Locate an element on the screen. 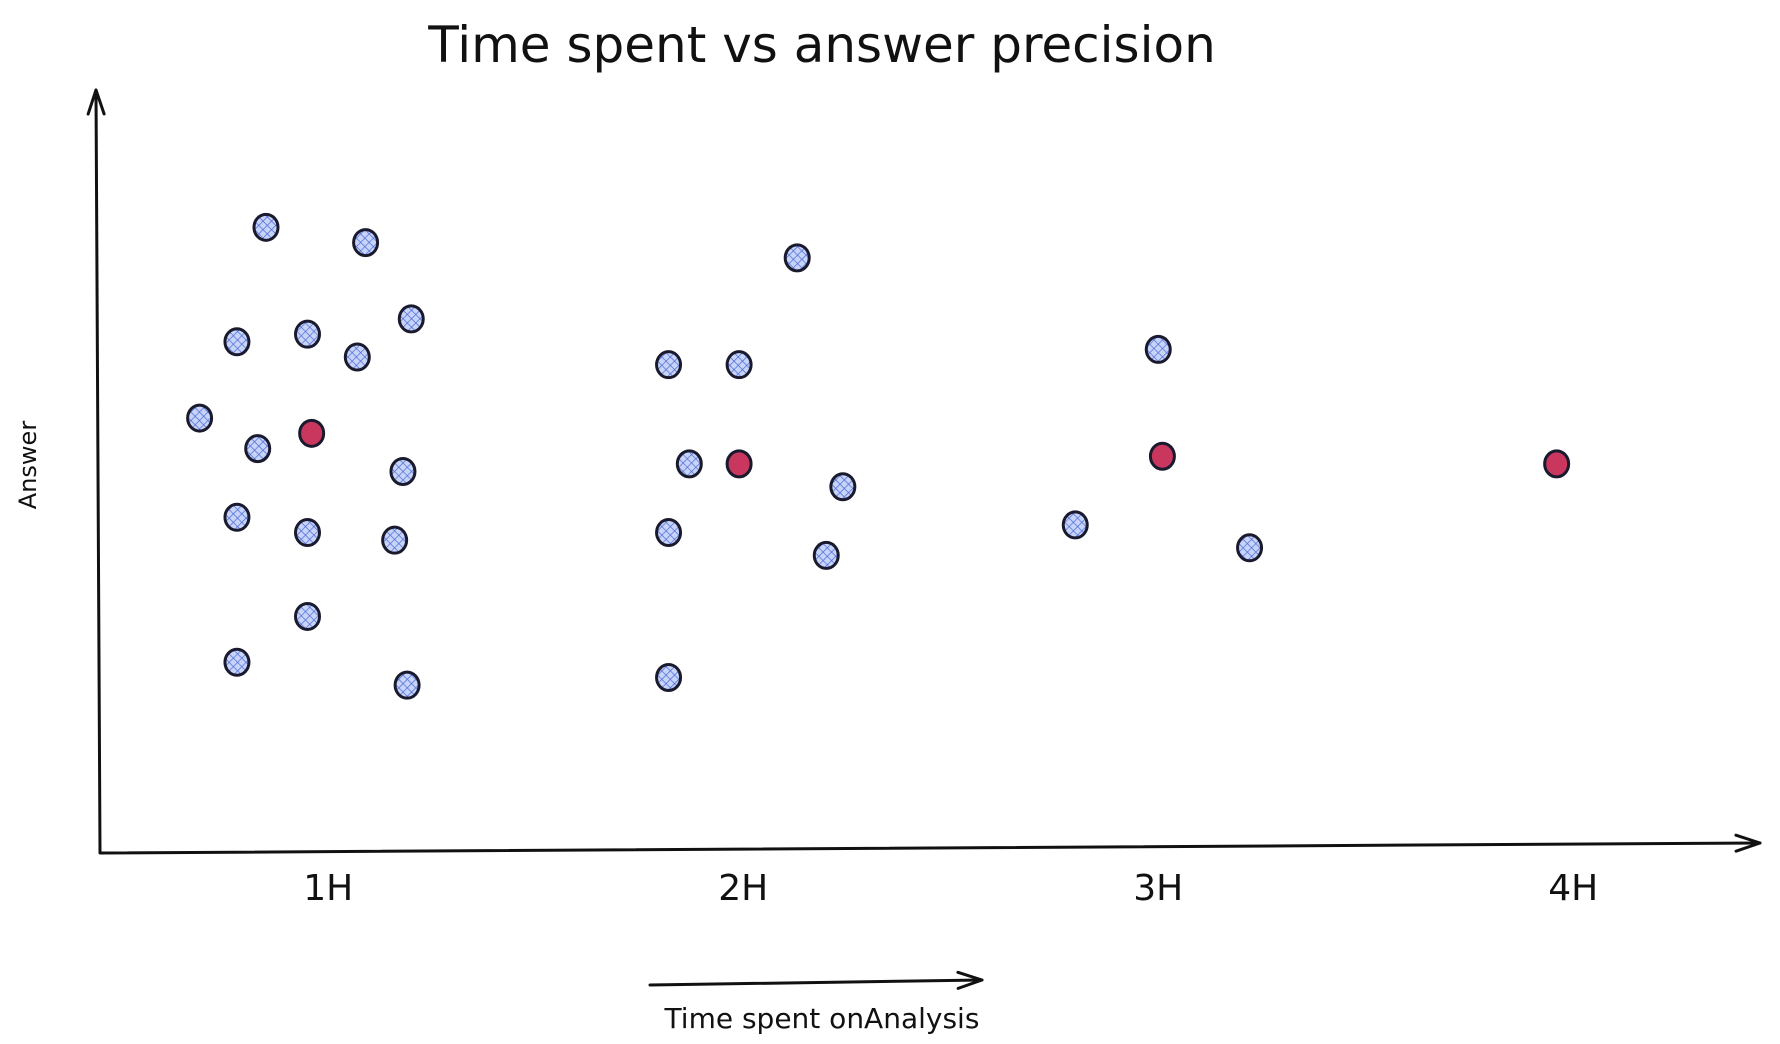 Image resolution: width=1780 pixels, height=1044 pixels. y-axis is located at coordinates (96, 471).